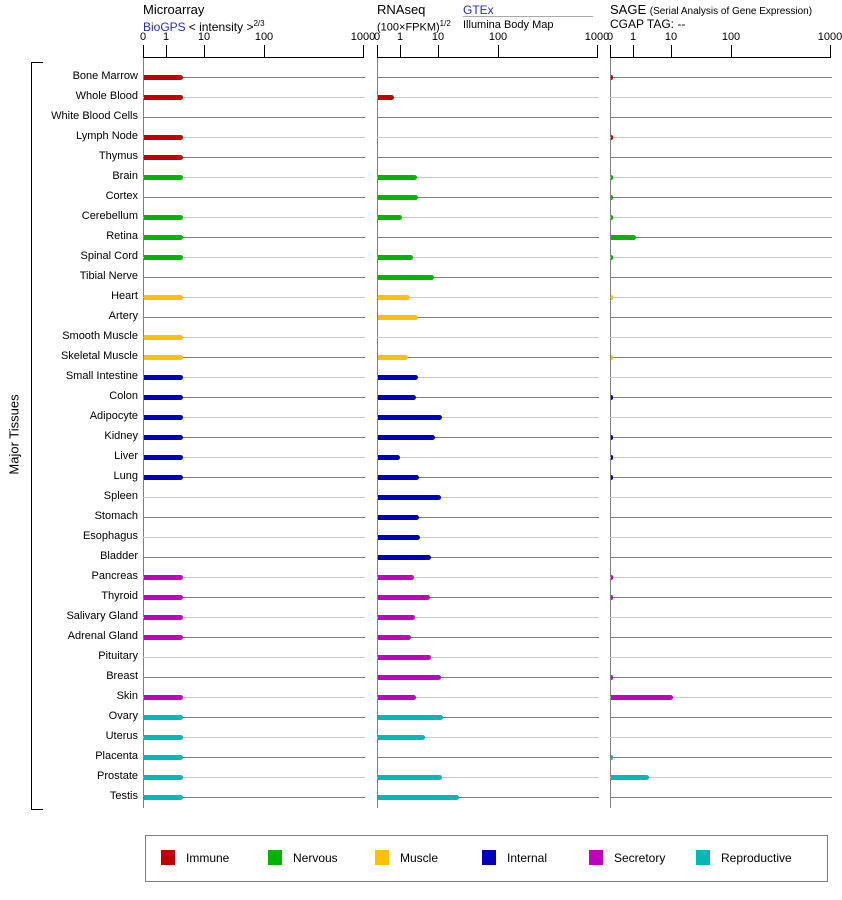  What do you see at coordinates (164, 27) in the screenshot?
I see `biogps-link: BioGPS` at bounding box center [164, 27].